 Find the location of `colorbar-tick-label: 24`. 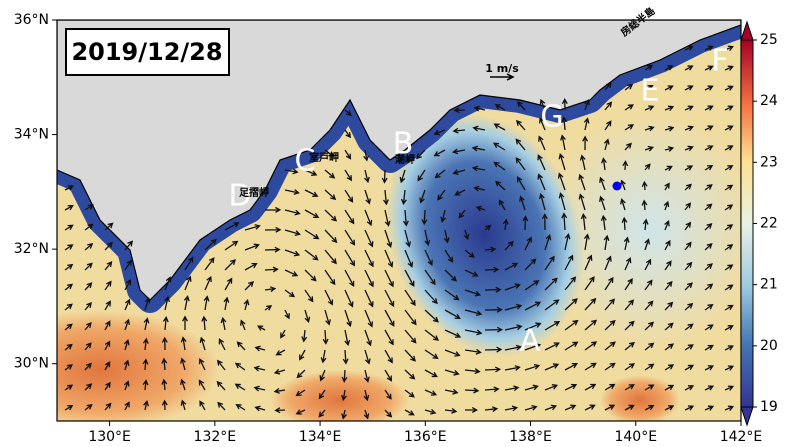

colorbar-tick-label: 24 is located at coordinates (769, 101).